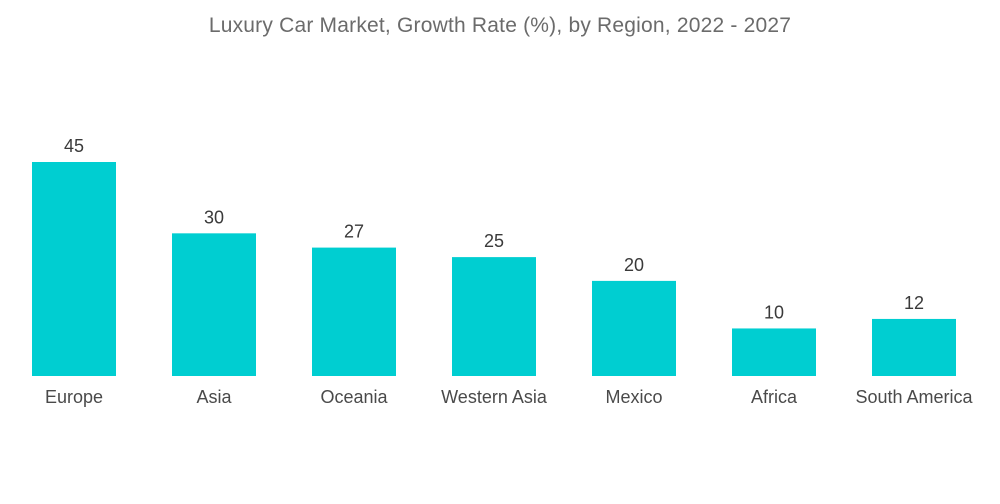  Describe the element at coordinates (633, 397) in the screenshot. I see `category-label-mexico: Mexico` at that location.